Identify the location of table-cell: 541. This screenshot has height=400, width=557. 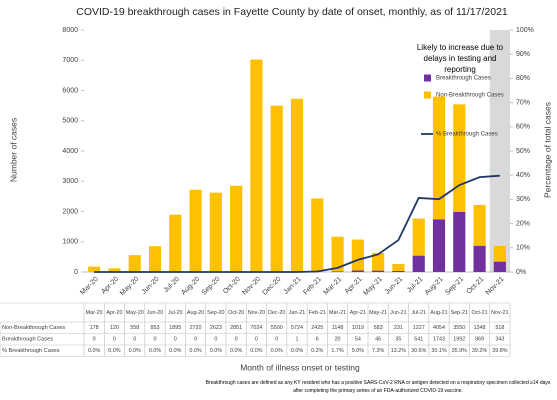
(418, 340).